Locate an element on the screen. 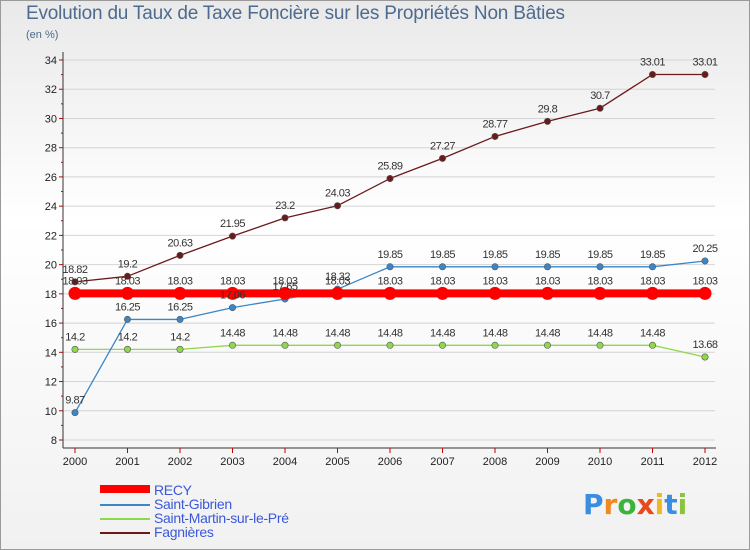  data-label: 28.77 is located at coordinates (494, 124).